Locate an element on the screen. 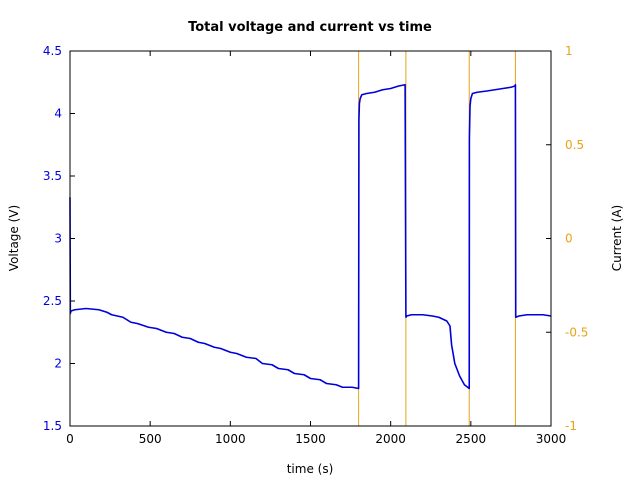 The image size is (640, 480). y2-tick-label: -0.5 is located at coordinates (576, 332).